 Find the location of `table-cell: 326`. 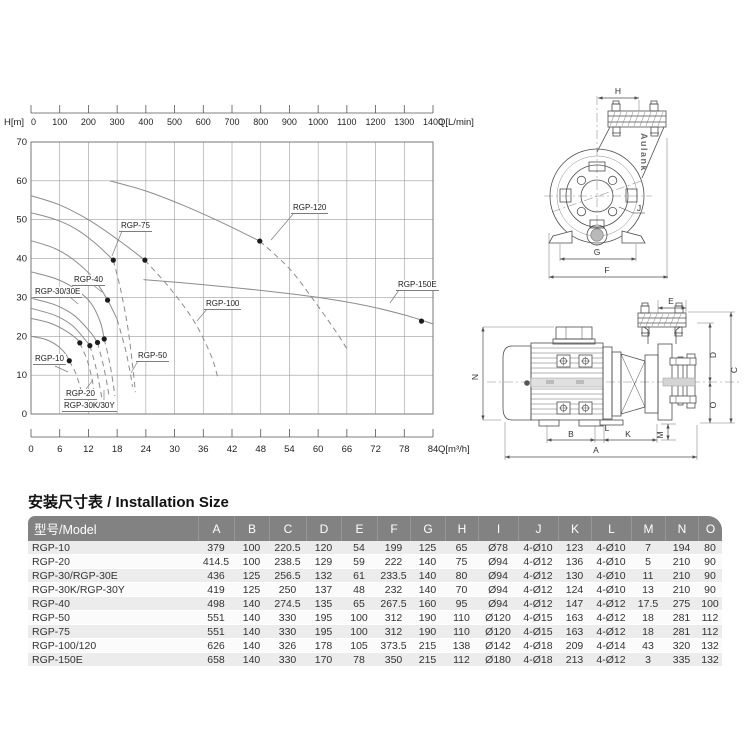

table-cell: 326 is located at coordinates (287, 646).